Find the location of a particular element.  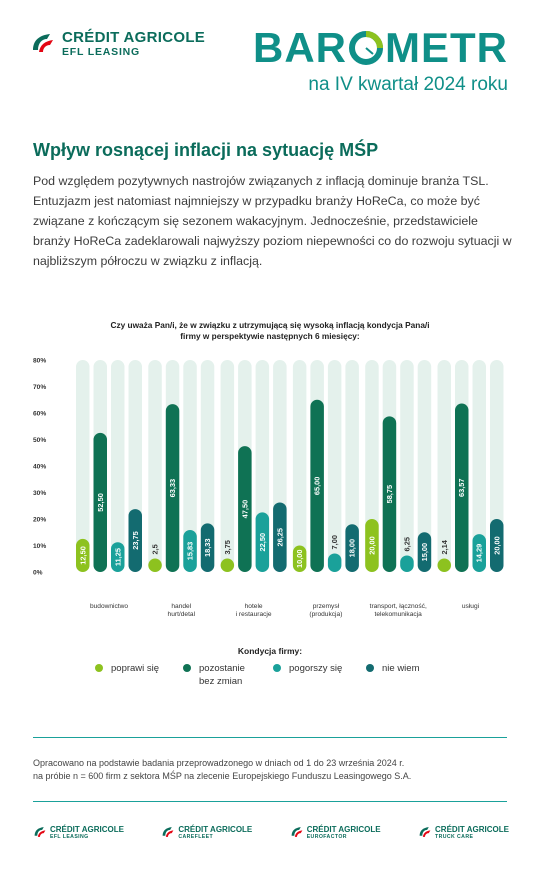

category-label: hurt/detal is located at coordinates (182, 614).